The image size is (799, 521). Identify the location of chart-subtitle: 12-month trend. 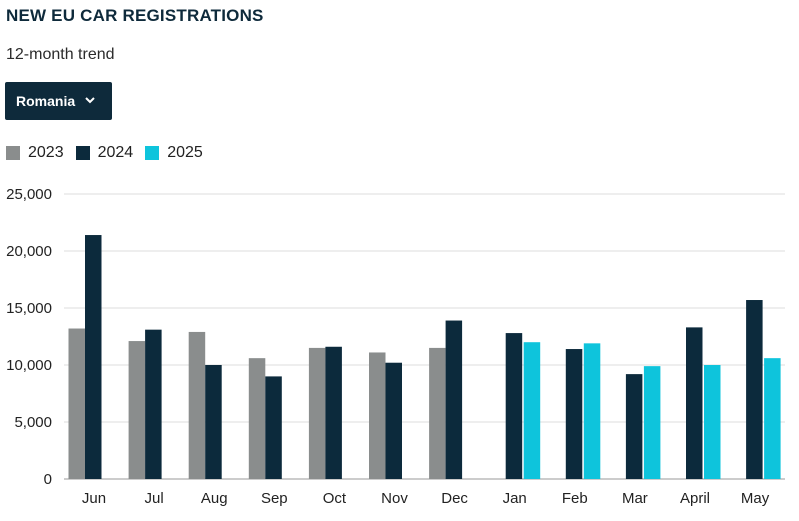
(60, 54).